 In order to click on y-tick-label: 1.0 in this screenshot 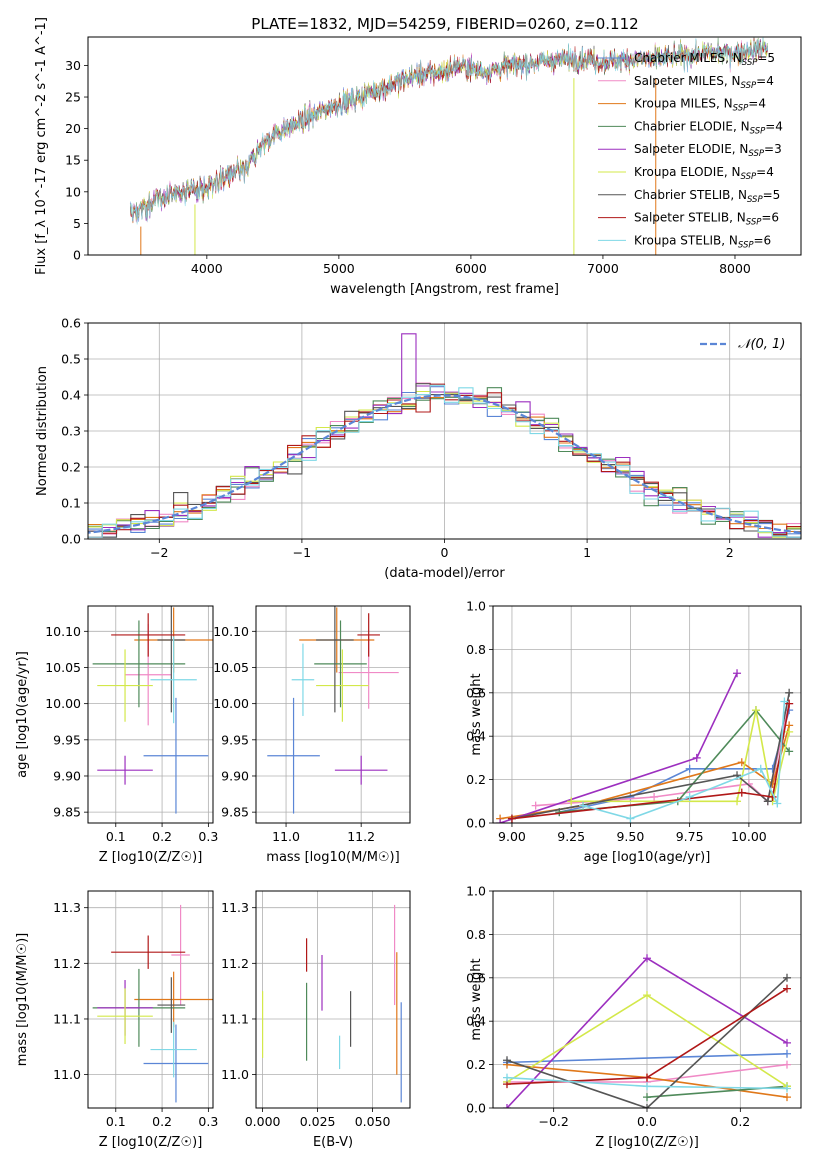, I will do `click(476, 891)`.